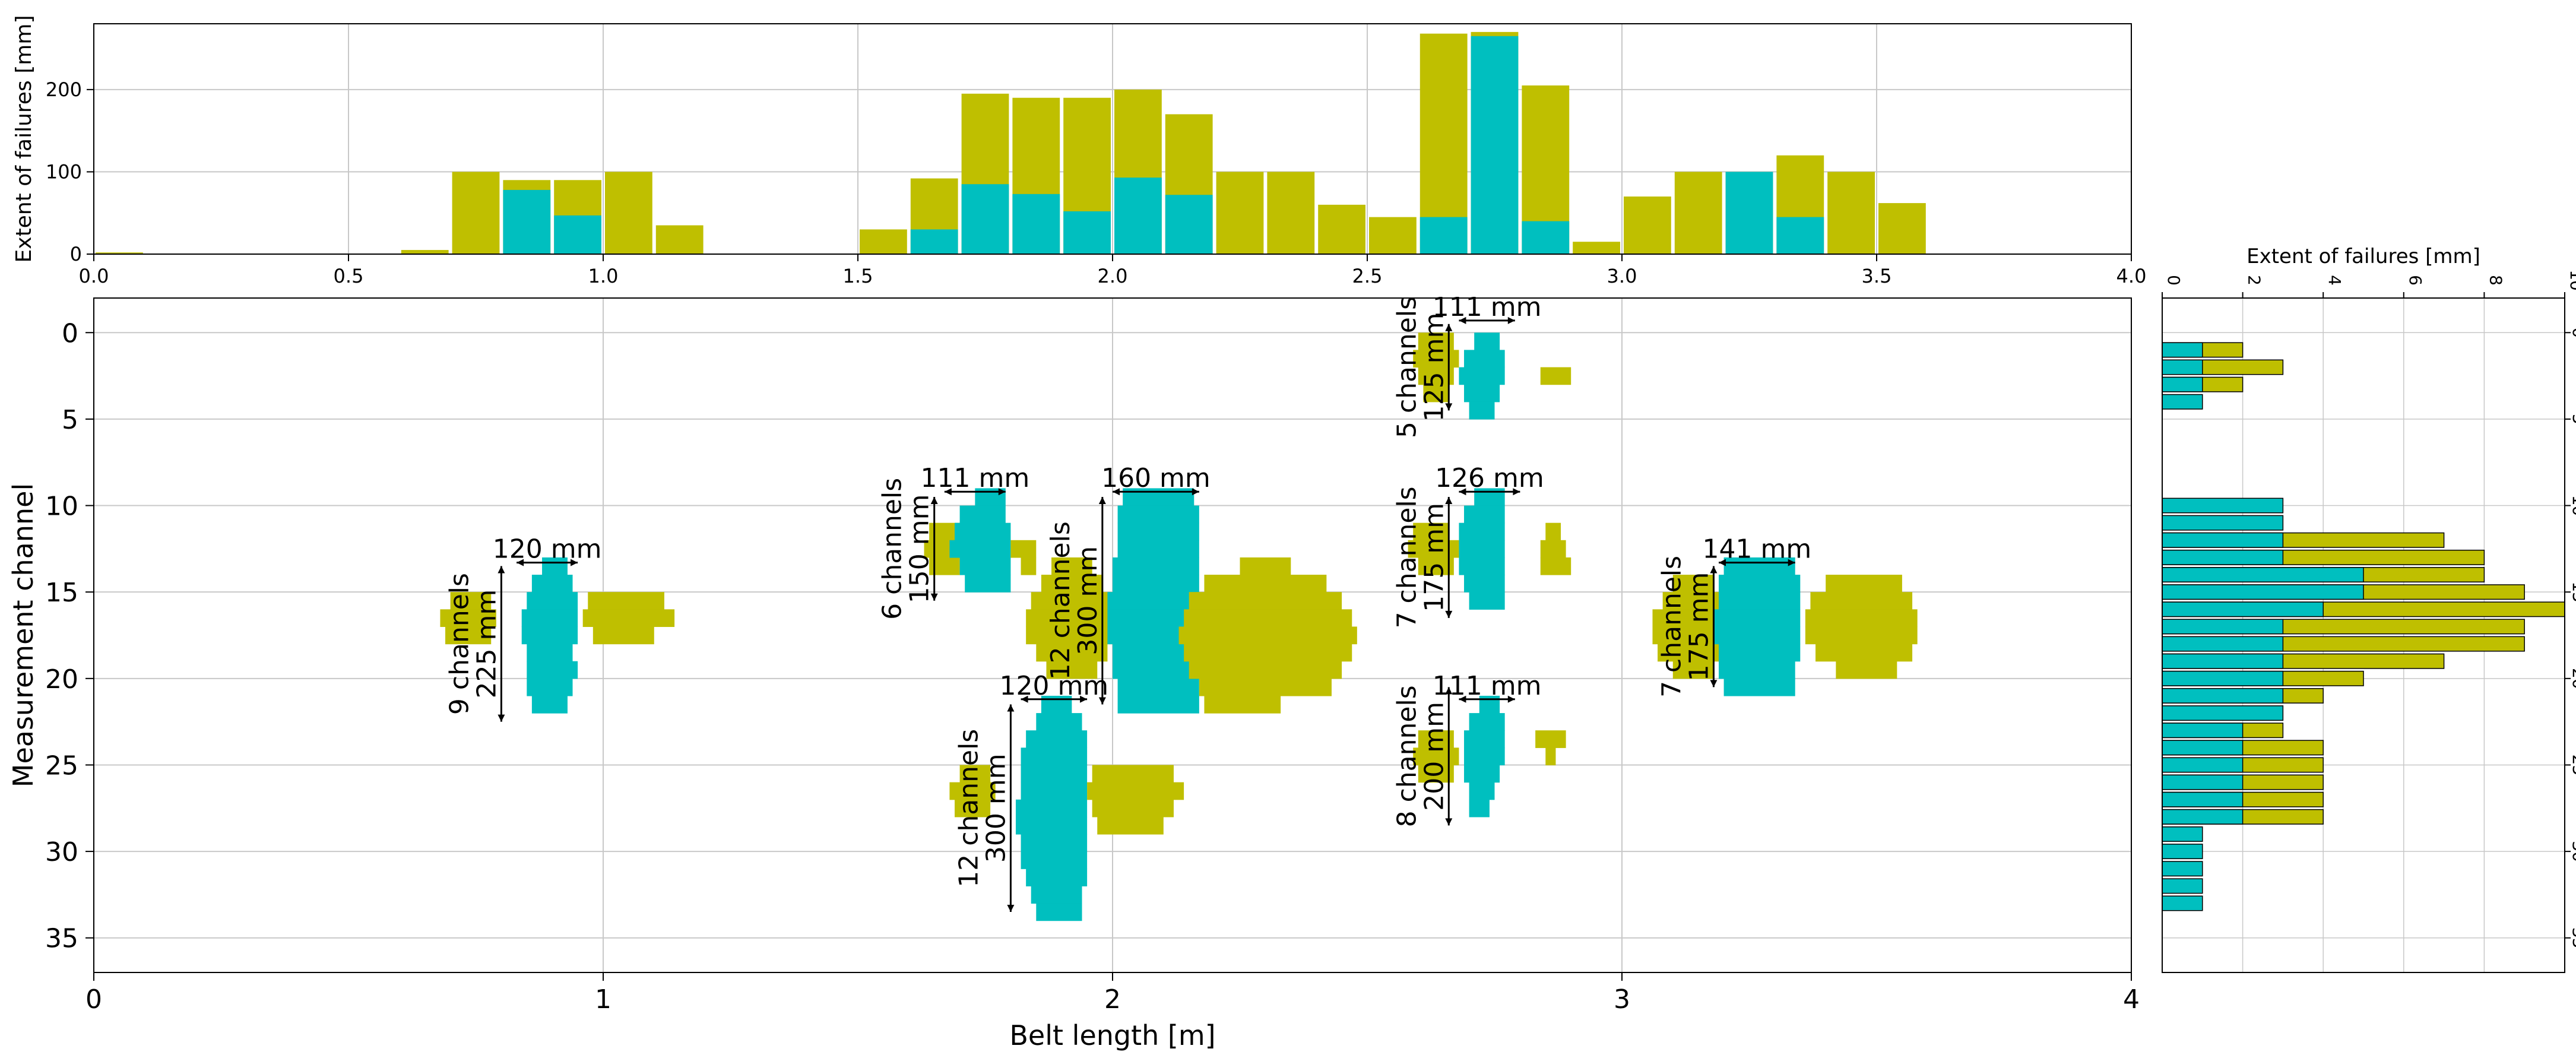  What do you see at coordinates (2573, 678) in the screenshot?
I see `right-ytick-label: 20` at bounding box center [2573, 678].